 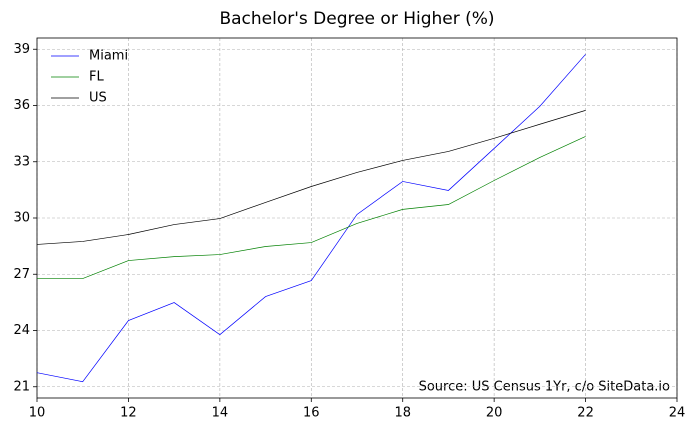 What do you see at coordinates (21, 218) in the screenshot?
I see `y-tick-label: 30` at bounding box center [21, 218].